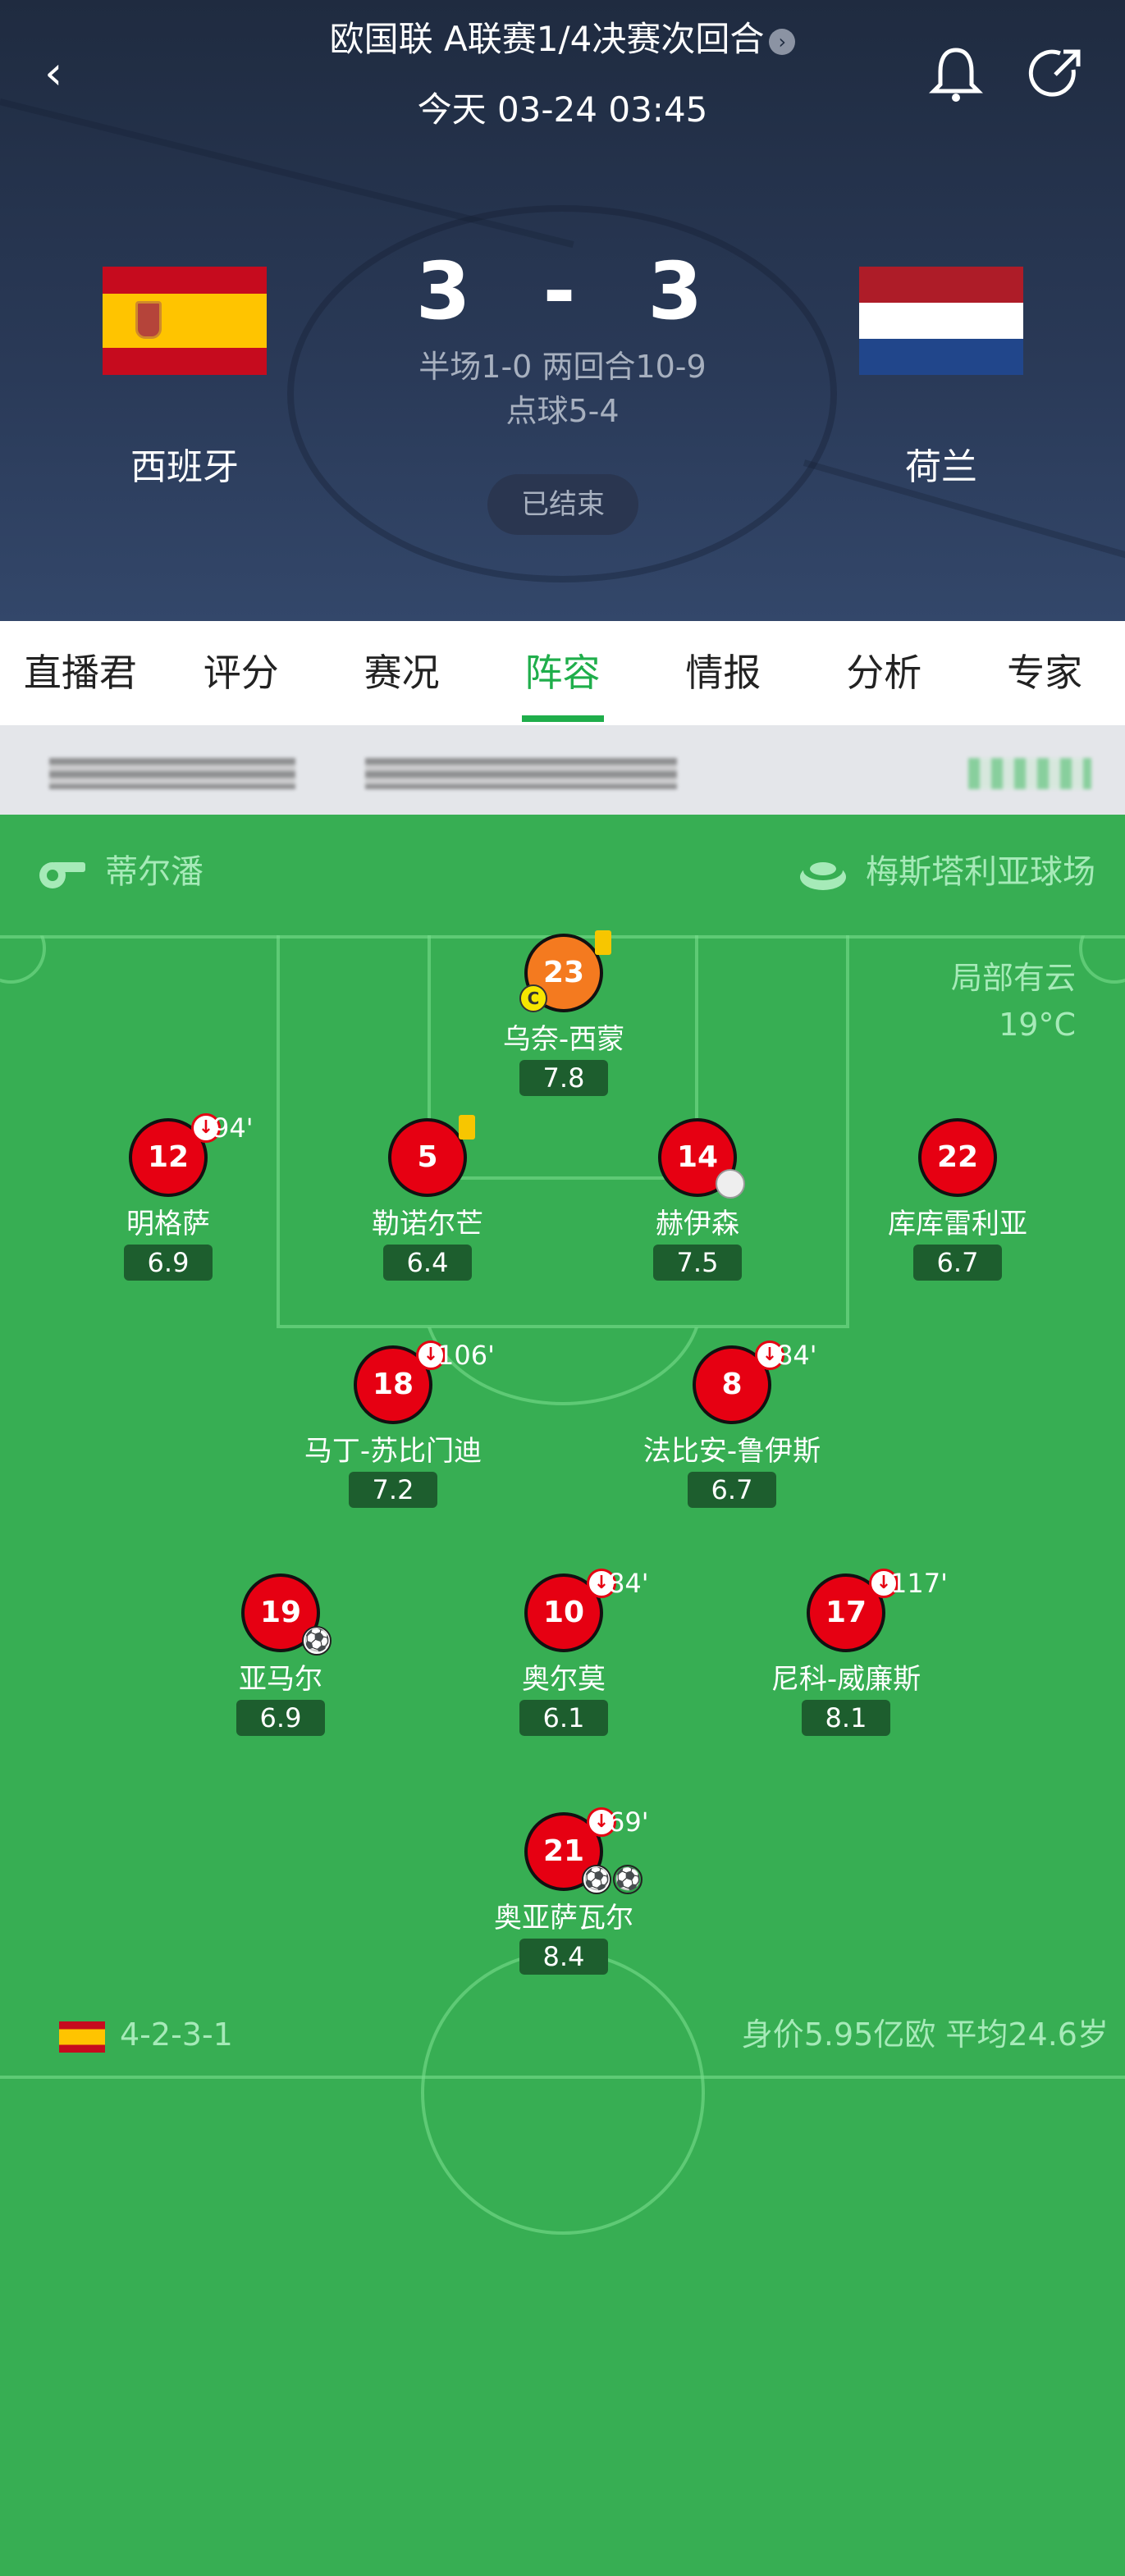  Describe the element at coordinates (884, 673) in the screenshot. I see `tab-5: 分析` at that location.